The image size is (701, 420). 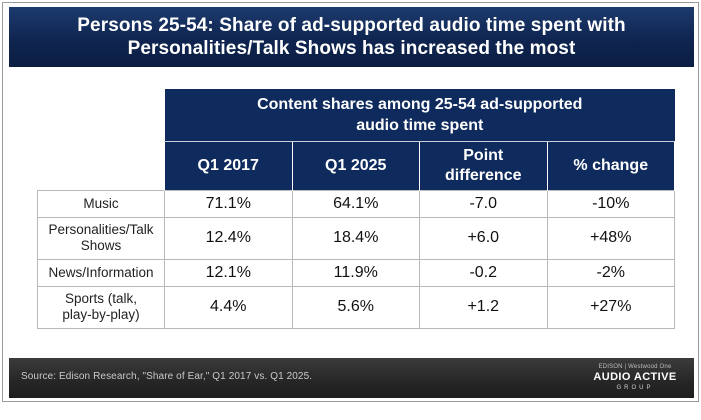 What do you see at coordinates (101, 314) in the screenshot?
I see `row-label-line2: play-by-play)` at bounding box center [101, 314].